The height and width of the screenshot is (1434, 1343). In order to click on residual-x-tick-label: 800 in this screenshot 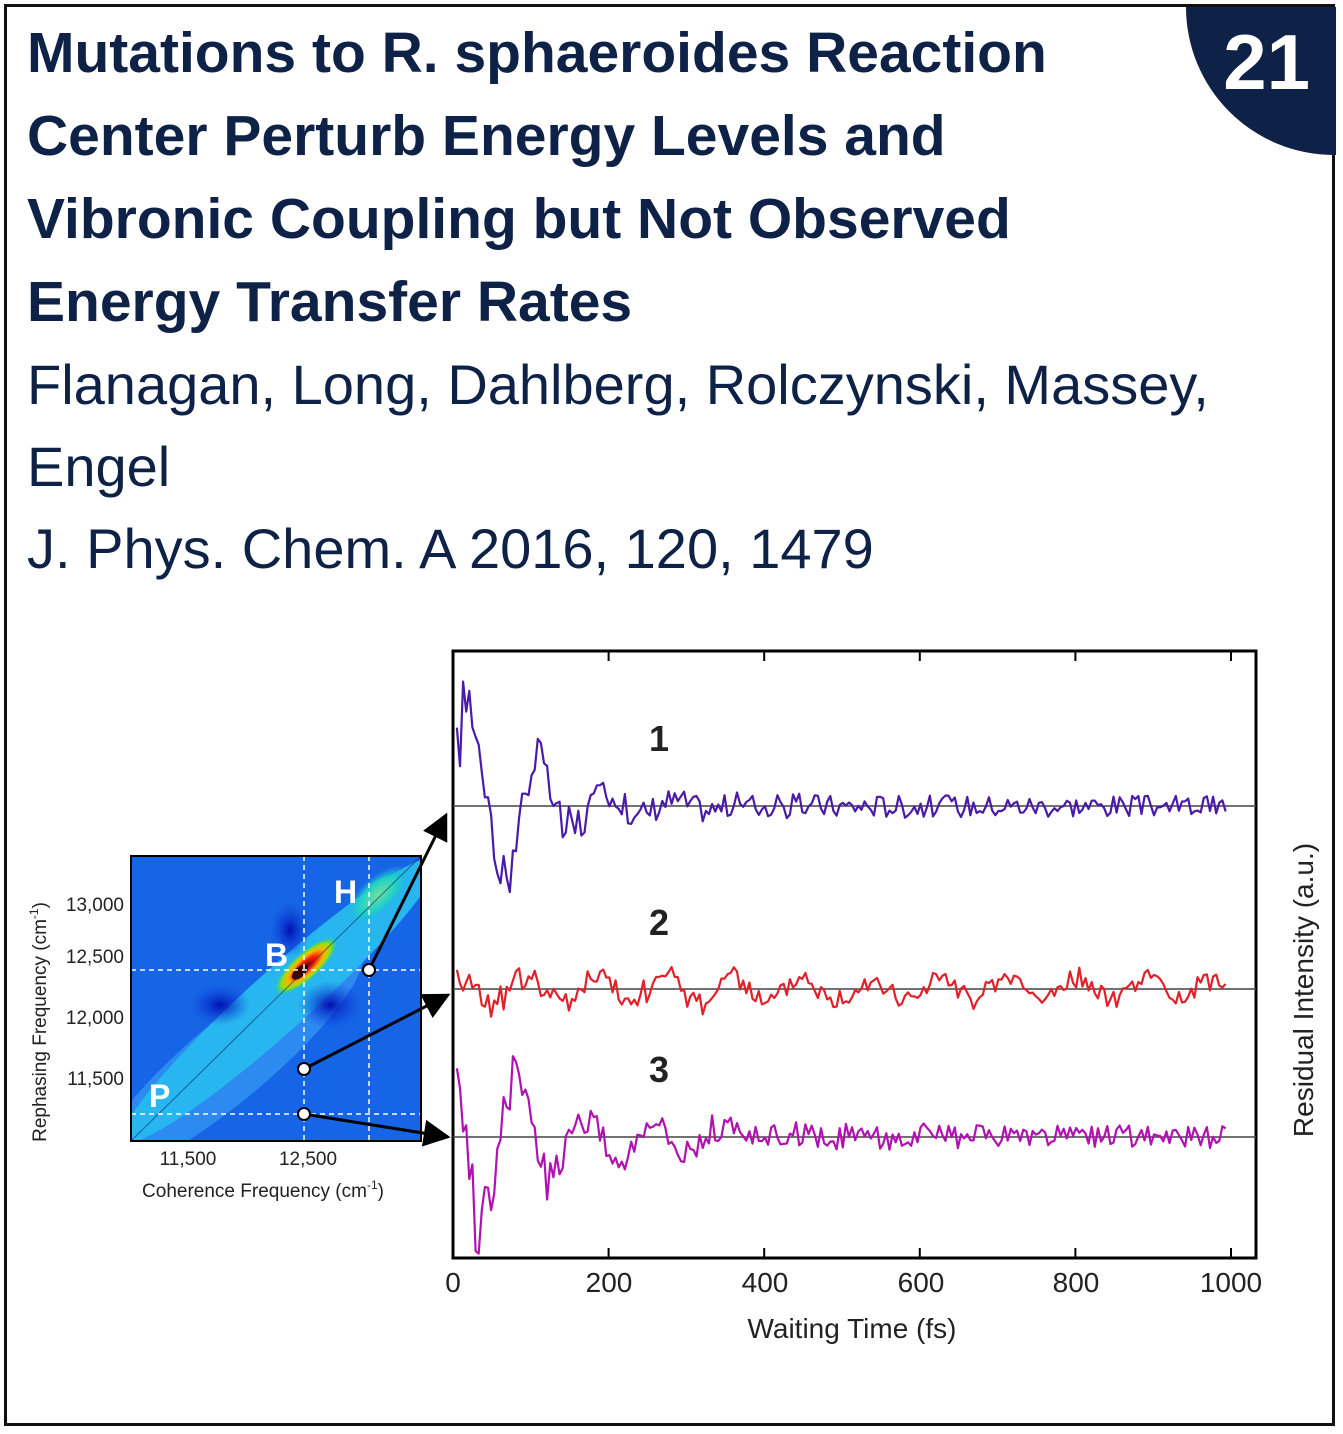, I will do `click(1076, 1282)`.